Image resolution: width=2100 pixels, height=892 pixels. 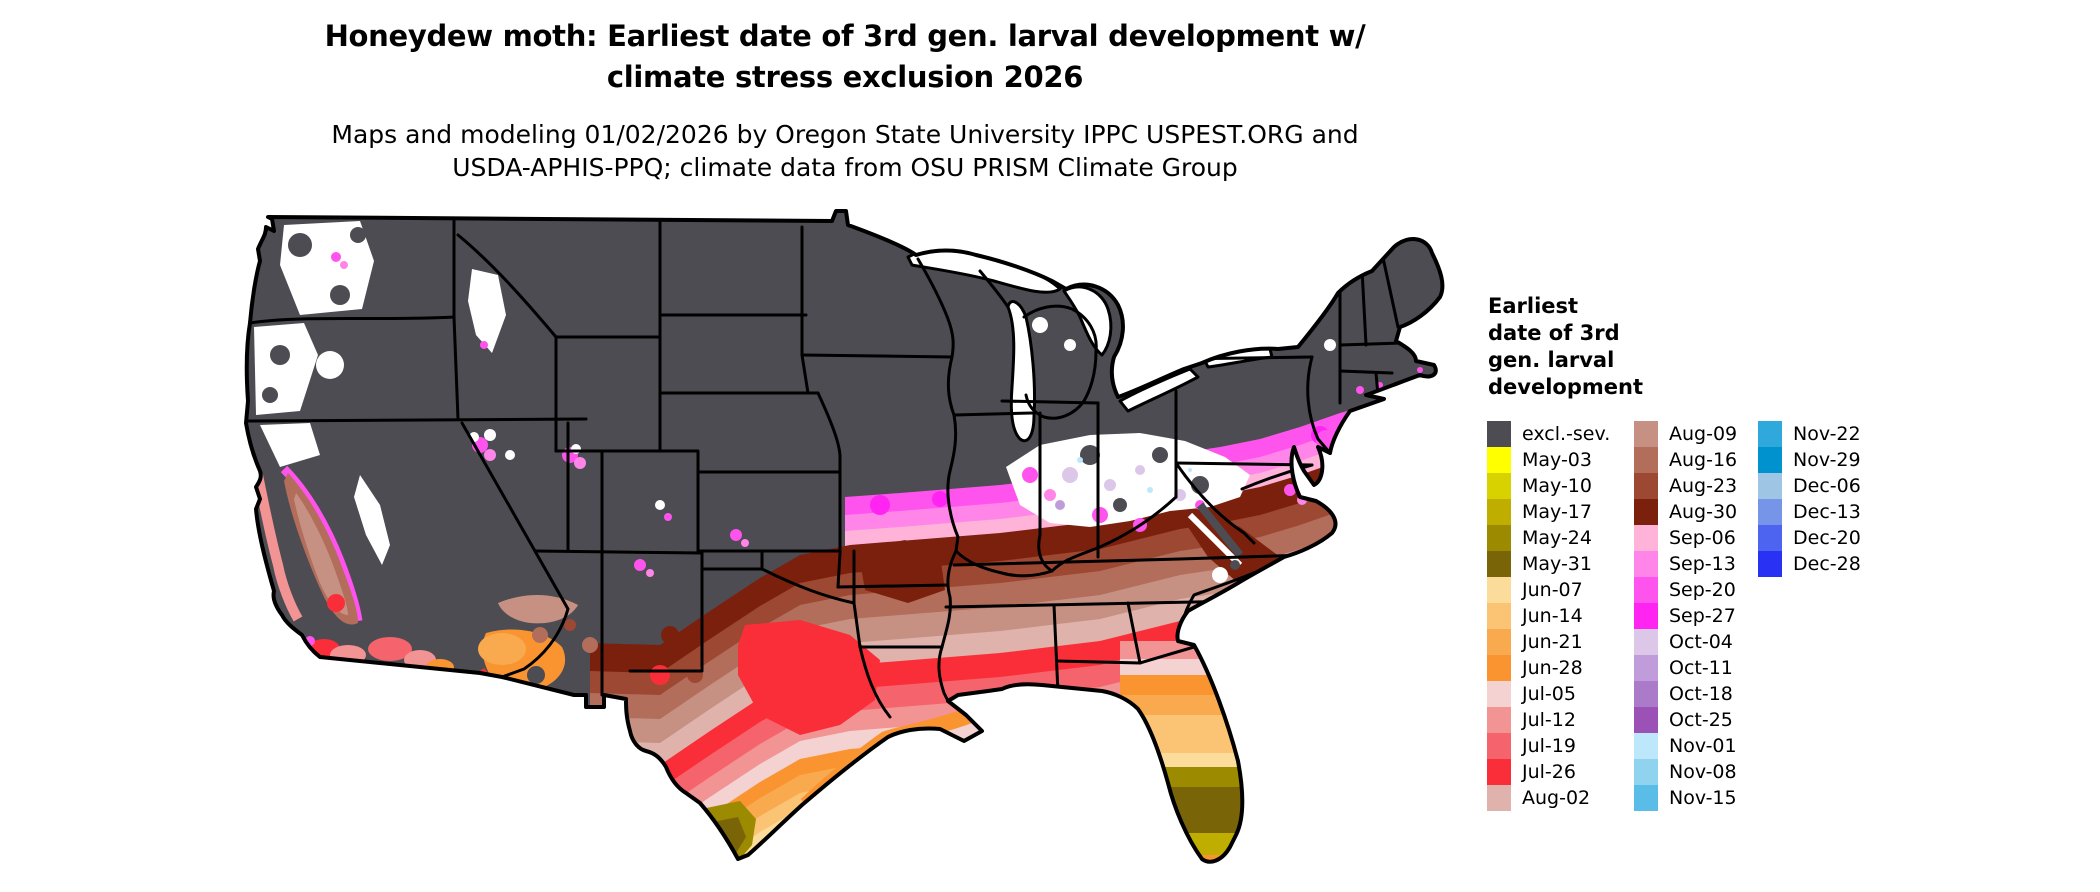 I want to click on legend-entry: Aug-30, so click(x=1685, y=512).